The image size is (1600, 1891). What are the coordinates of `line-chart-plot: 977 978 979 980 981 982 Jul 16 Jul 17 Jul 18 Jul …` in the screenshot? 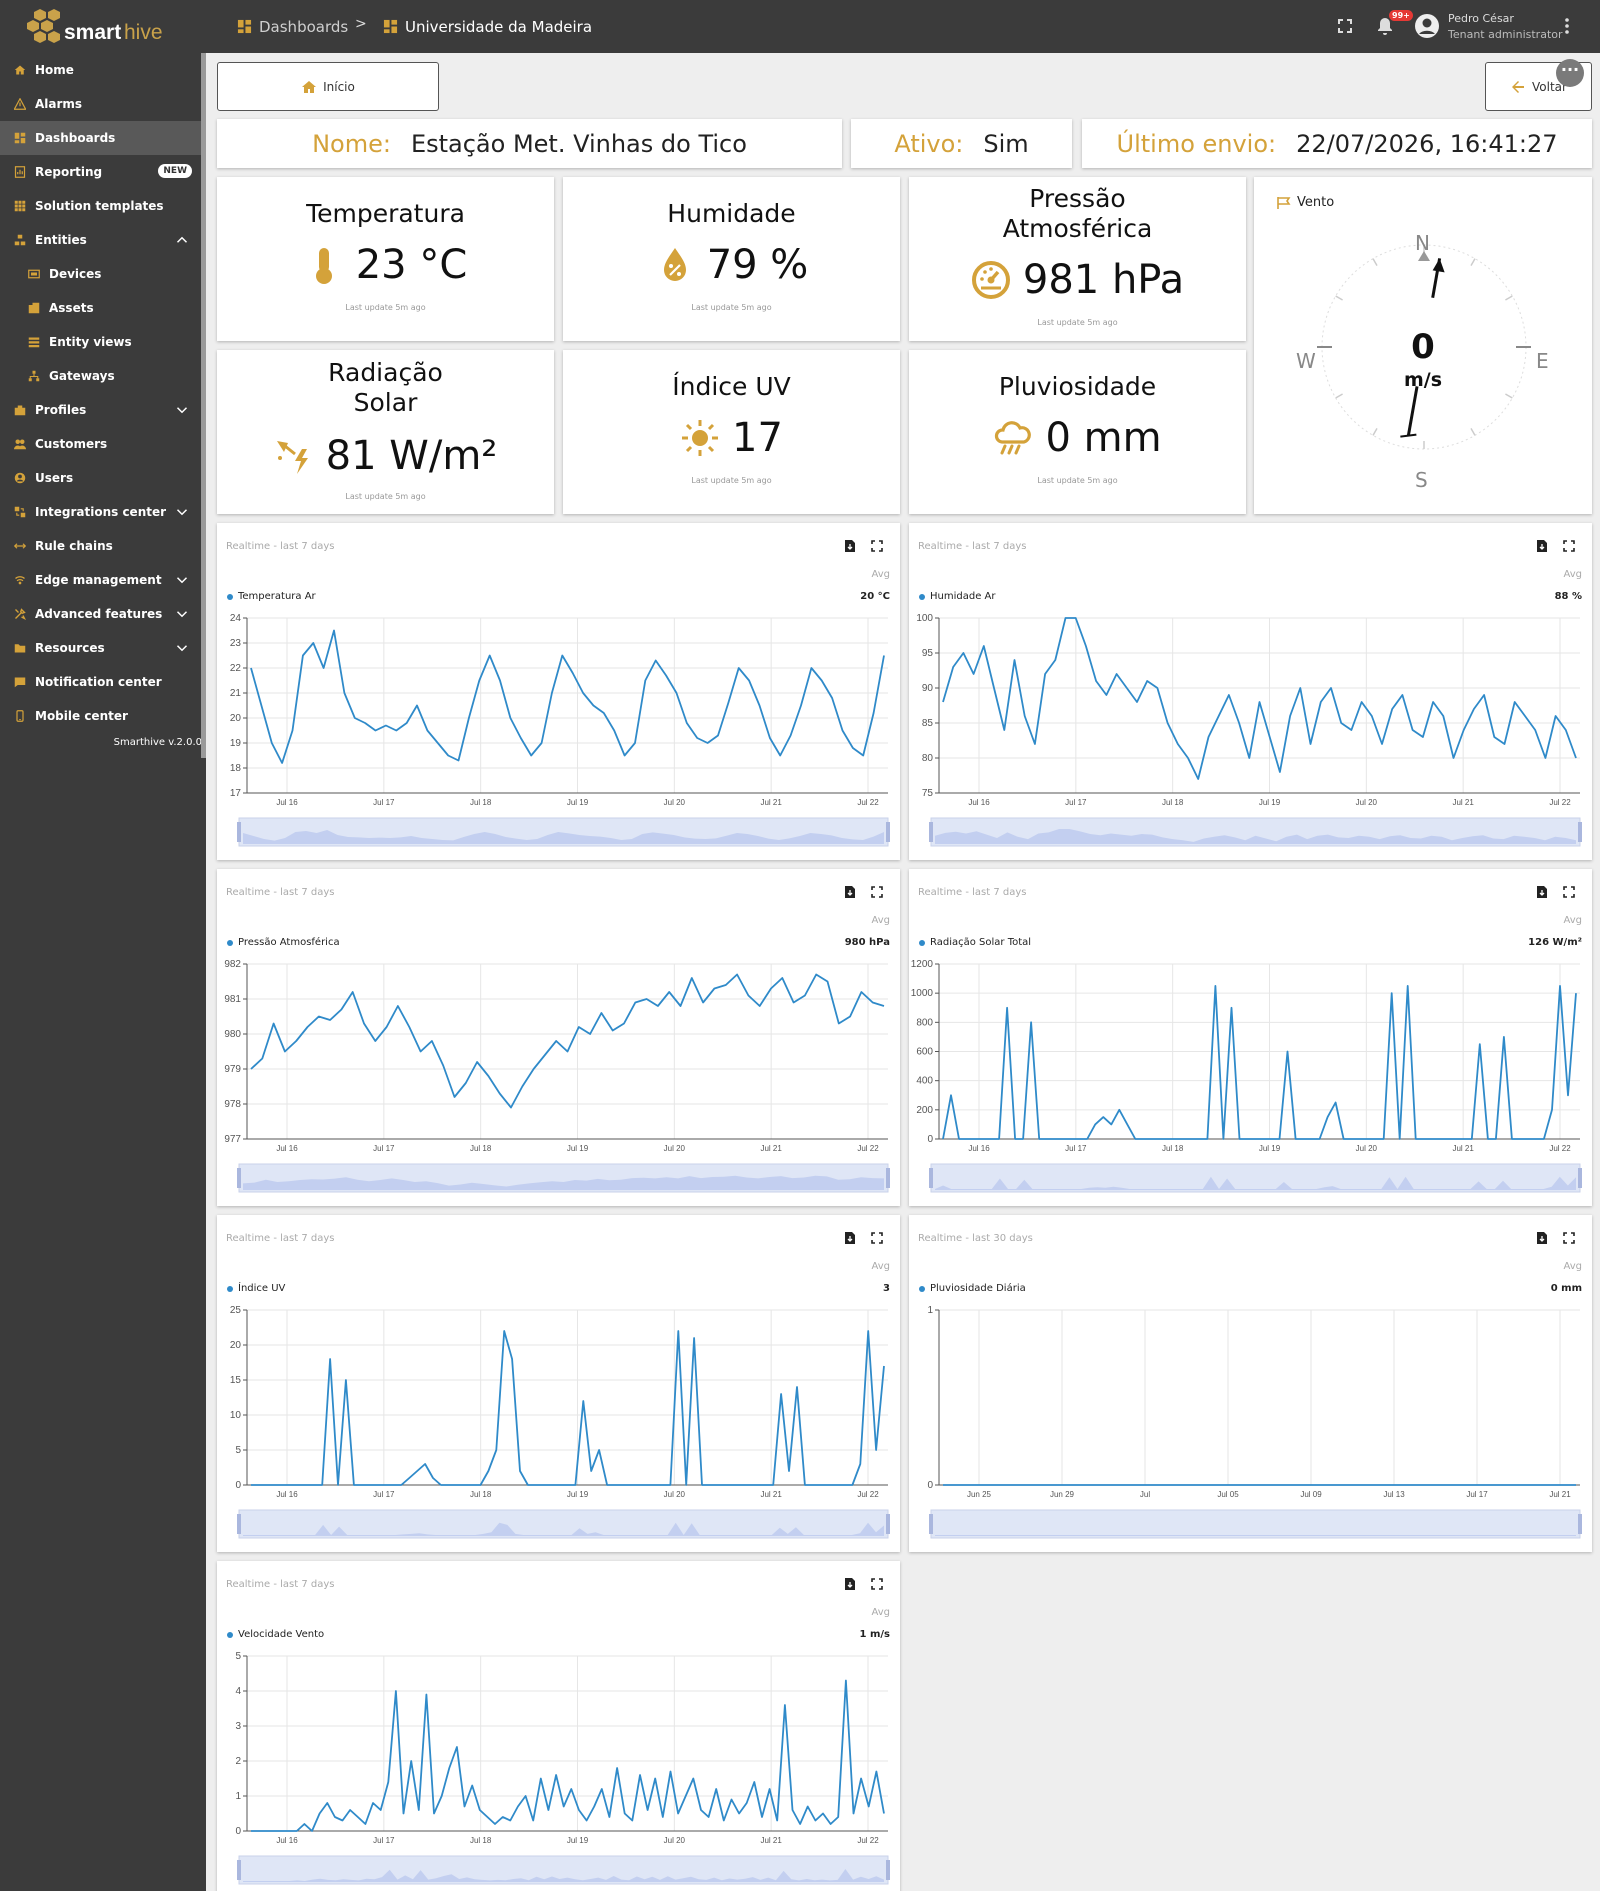 It's located at (558, 1037).